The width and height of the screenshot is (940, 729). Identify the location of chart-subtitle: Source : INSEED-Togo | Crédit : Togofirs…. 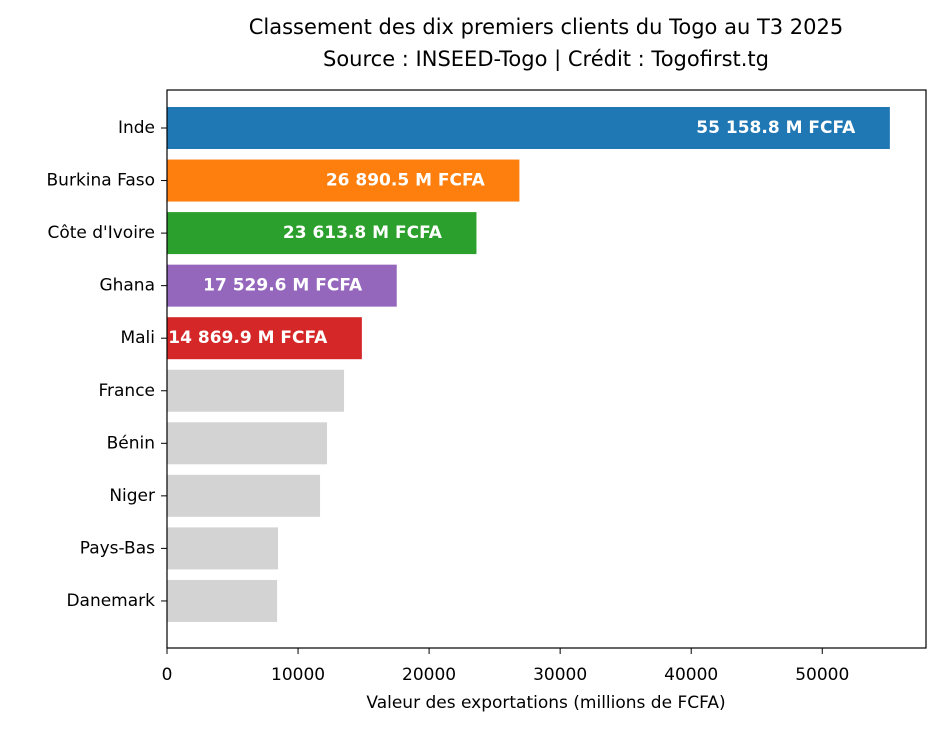
(546, 59).